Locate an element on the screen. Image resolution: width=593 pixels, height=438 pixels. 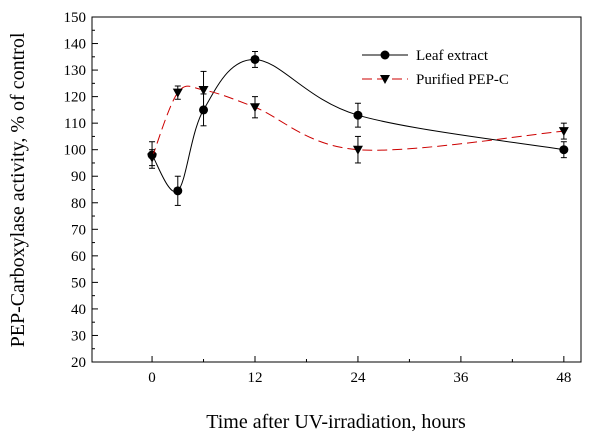
legend-label-leaf-extract: Leaf extract is located at coordinates (452, 56).